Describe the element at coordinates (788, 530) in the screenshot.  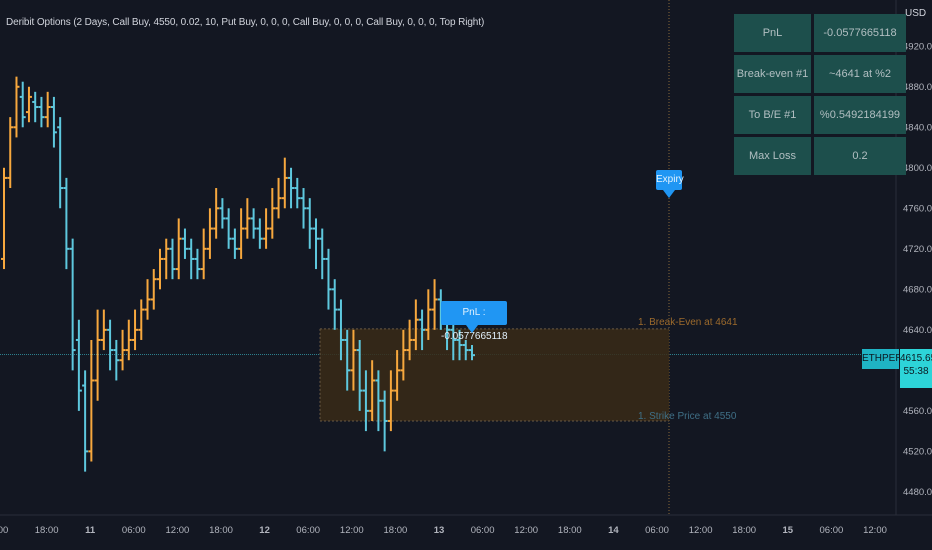
I see `time-tick-label: 15` at that location.